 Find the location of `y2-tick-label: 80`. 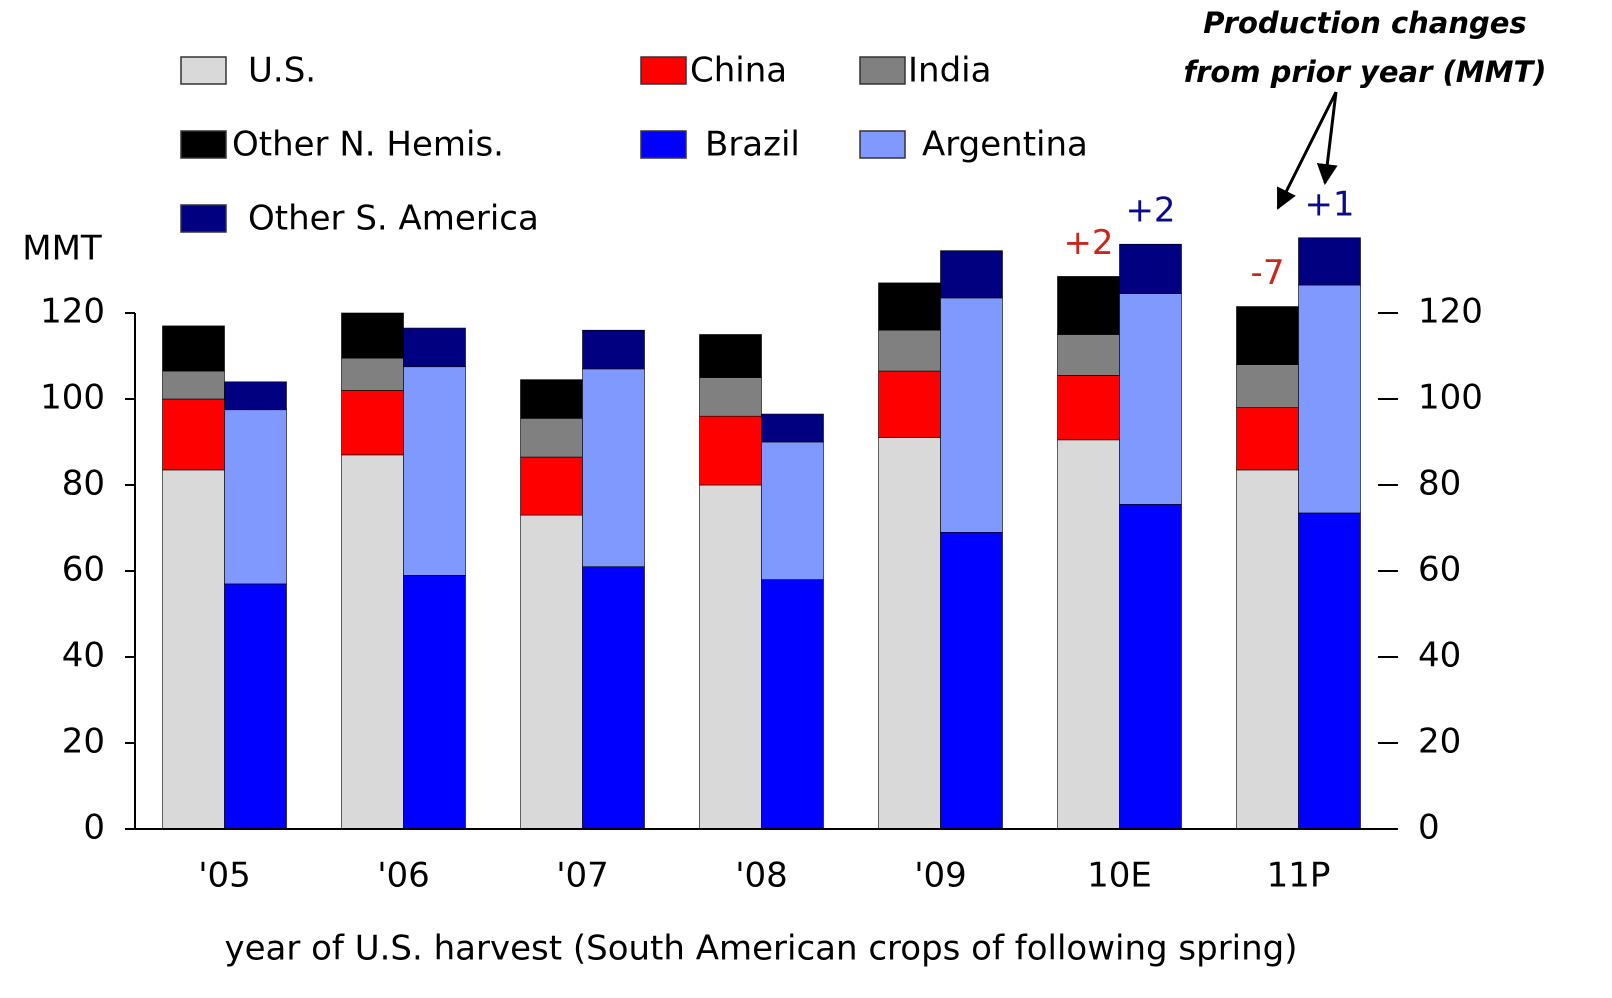

y2-tick-label: 80 is located at coordinates (1439, 484).